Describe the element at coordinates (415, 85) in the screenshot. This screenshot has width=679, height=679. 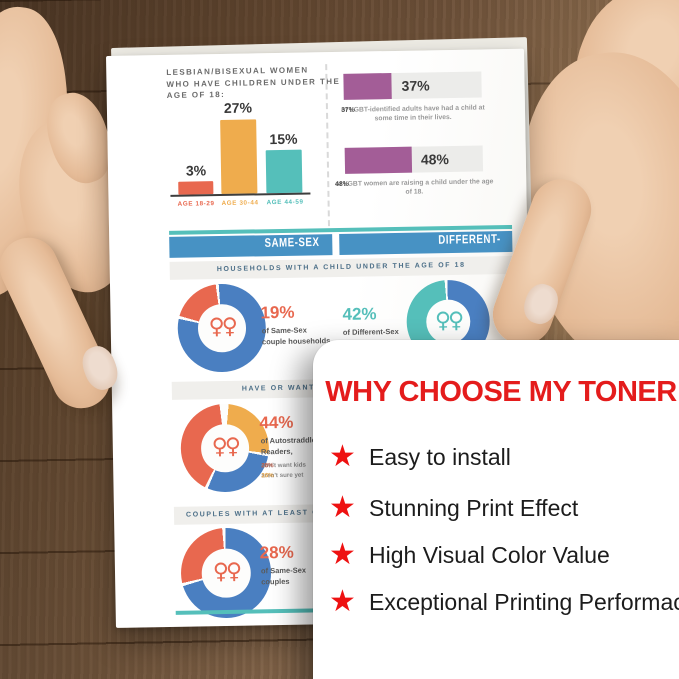
I see `stat-bar-value: 37%` at that location.